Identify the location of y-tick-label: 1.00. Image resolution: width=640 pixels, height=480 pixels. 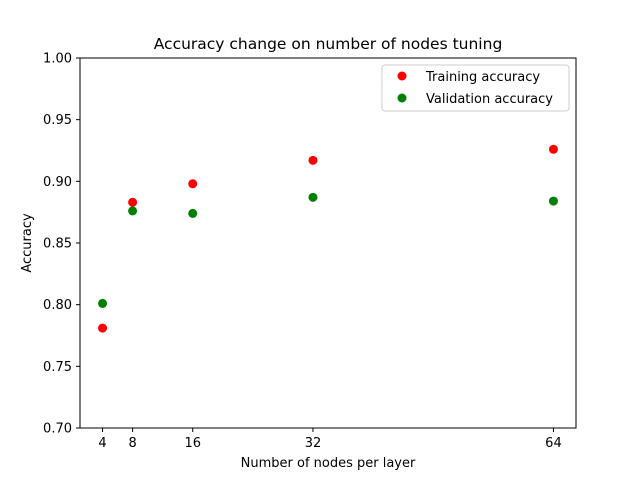
(57, 59).